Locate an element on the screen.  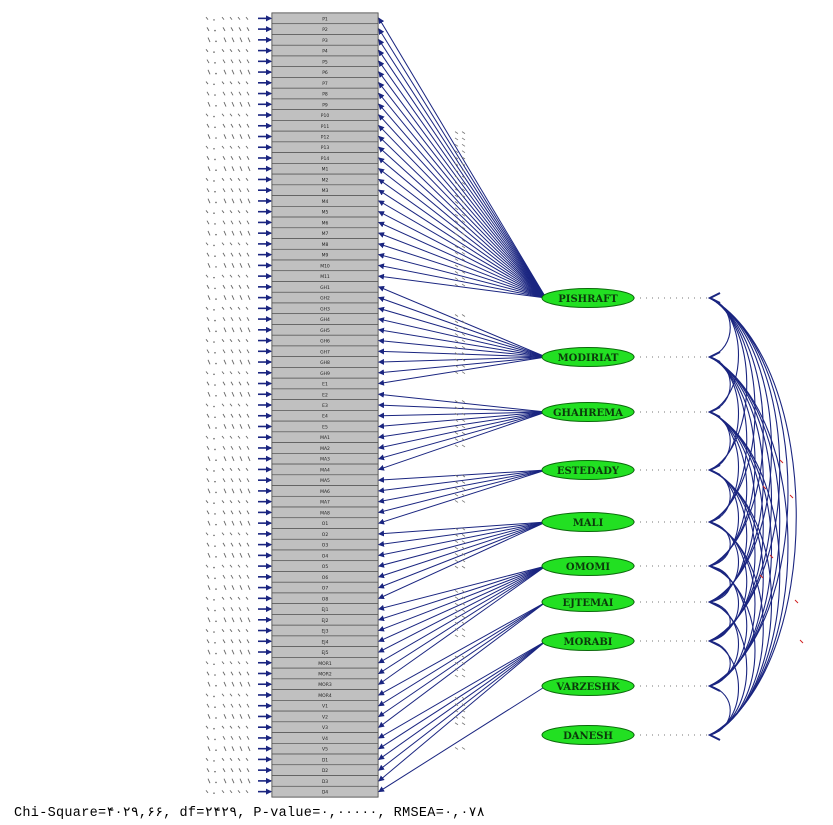
indicator-label: MA8 is located at coordinates (325, 513).